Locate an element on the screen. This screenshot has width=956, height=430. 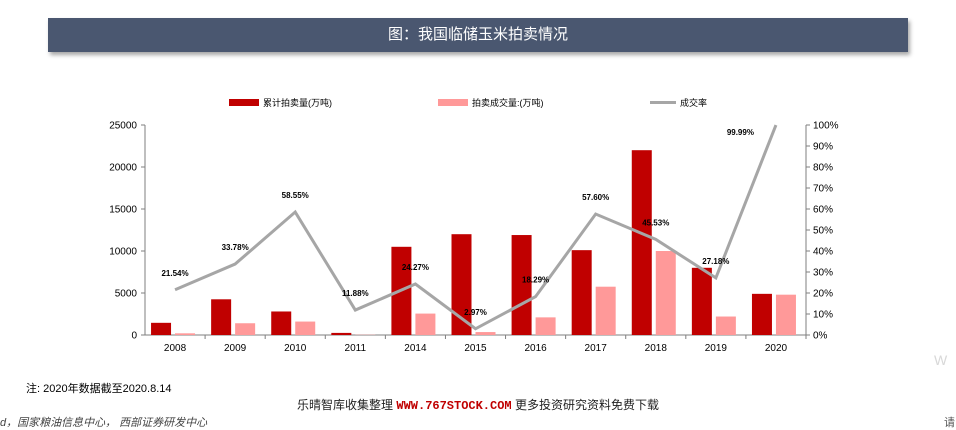
y-right-tick-label: 20% is located at coordinates (823, 294).